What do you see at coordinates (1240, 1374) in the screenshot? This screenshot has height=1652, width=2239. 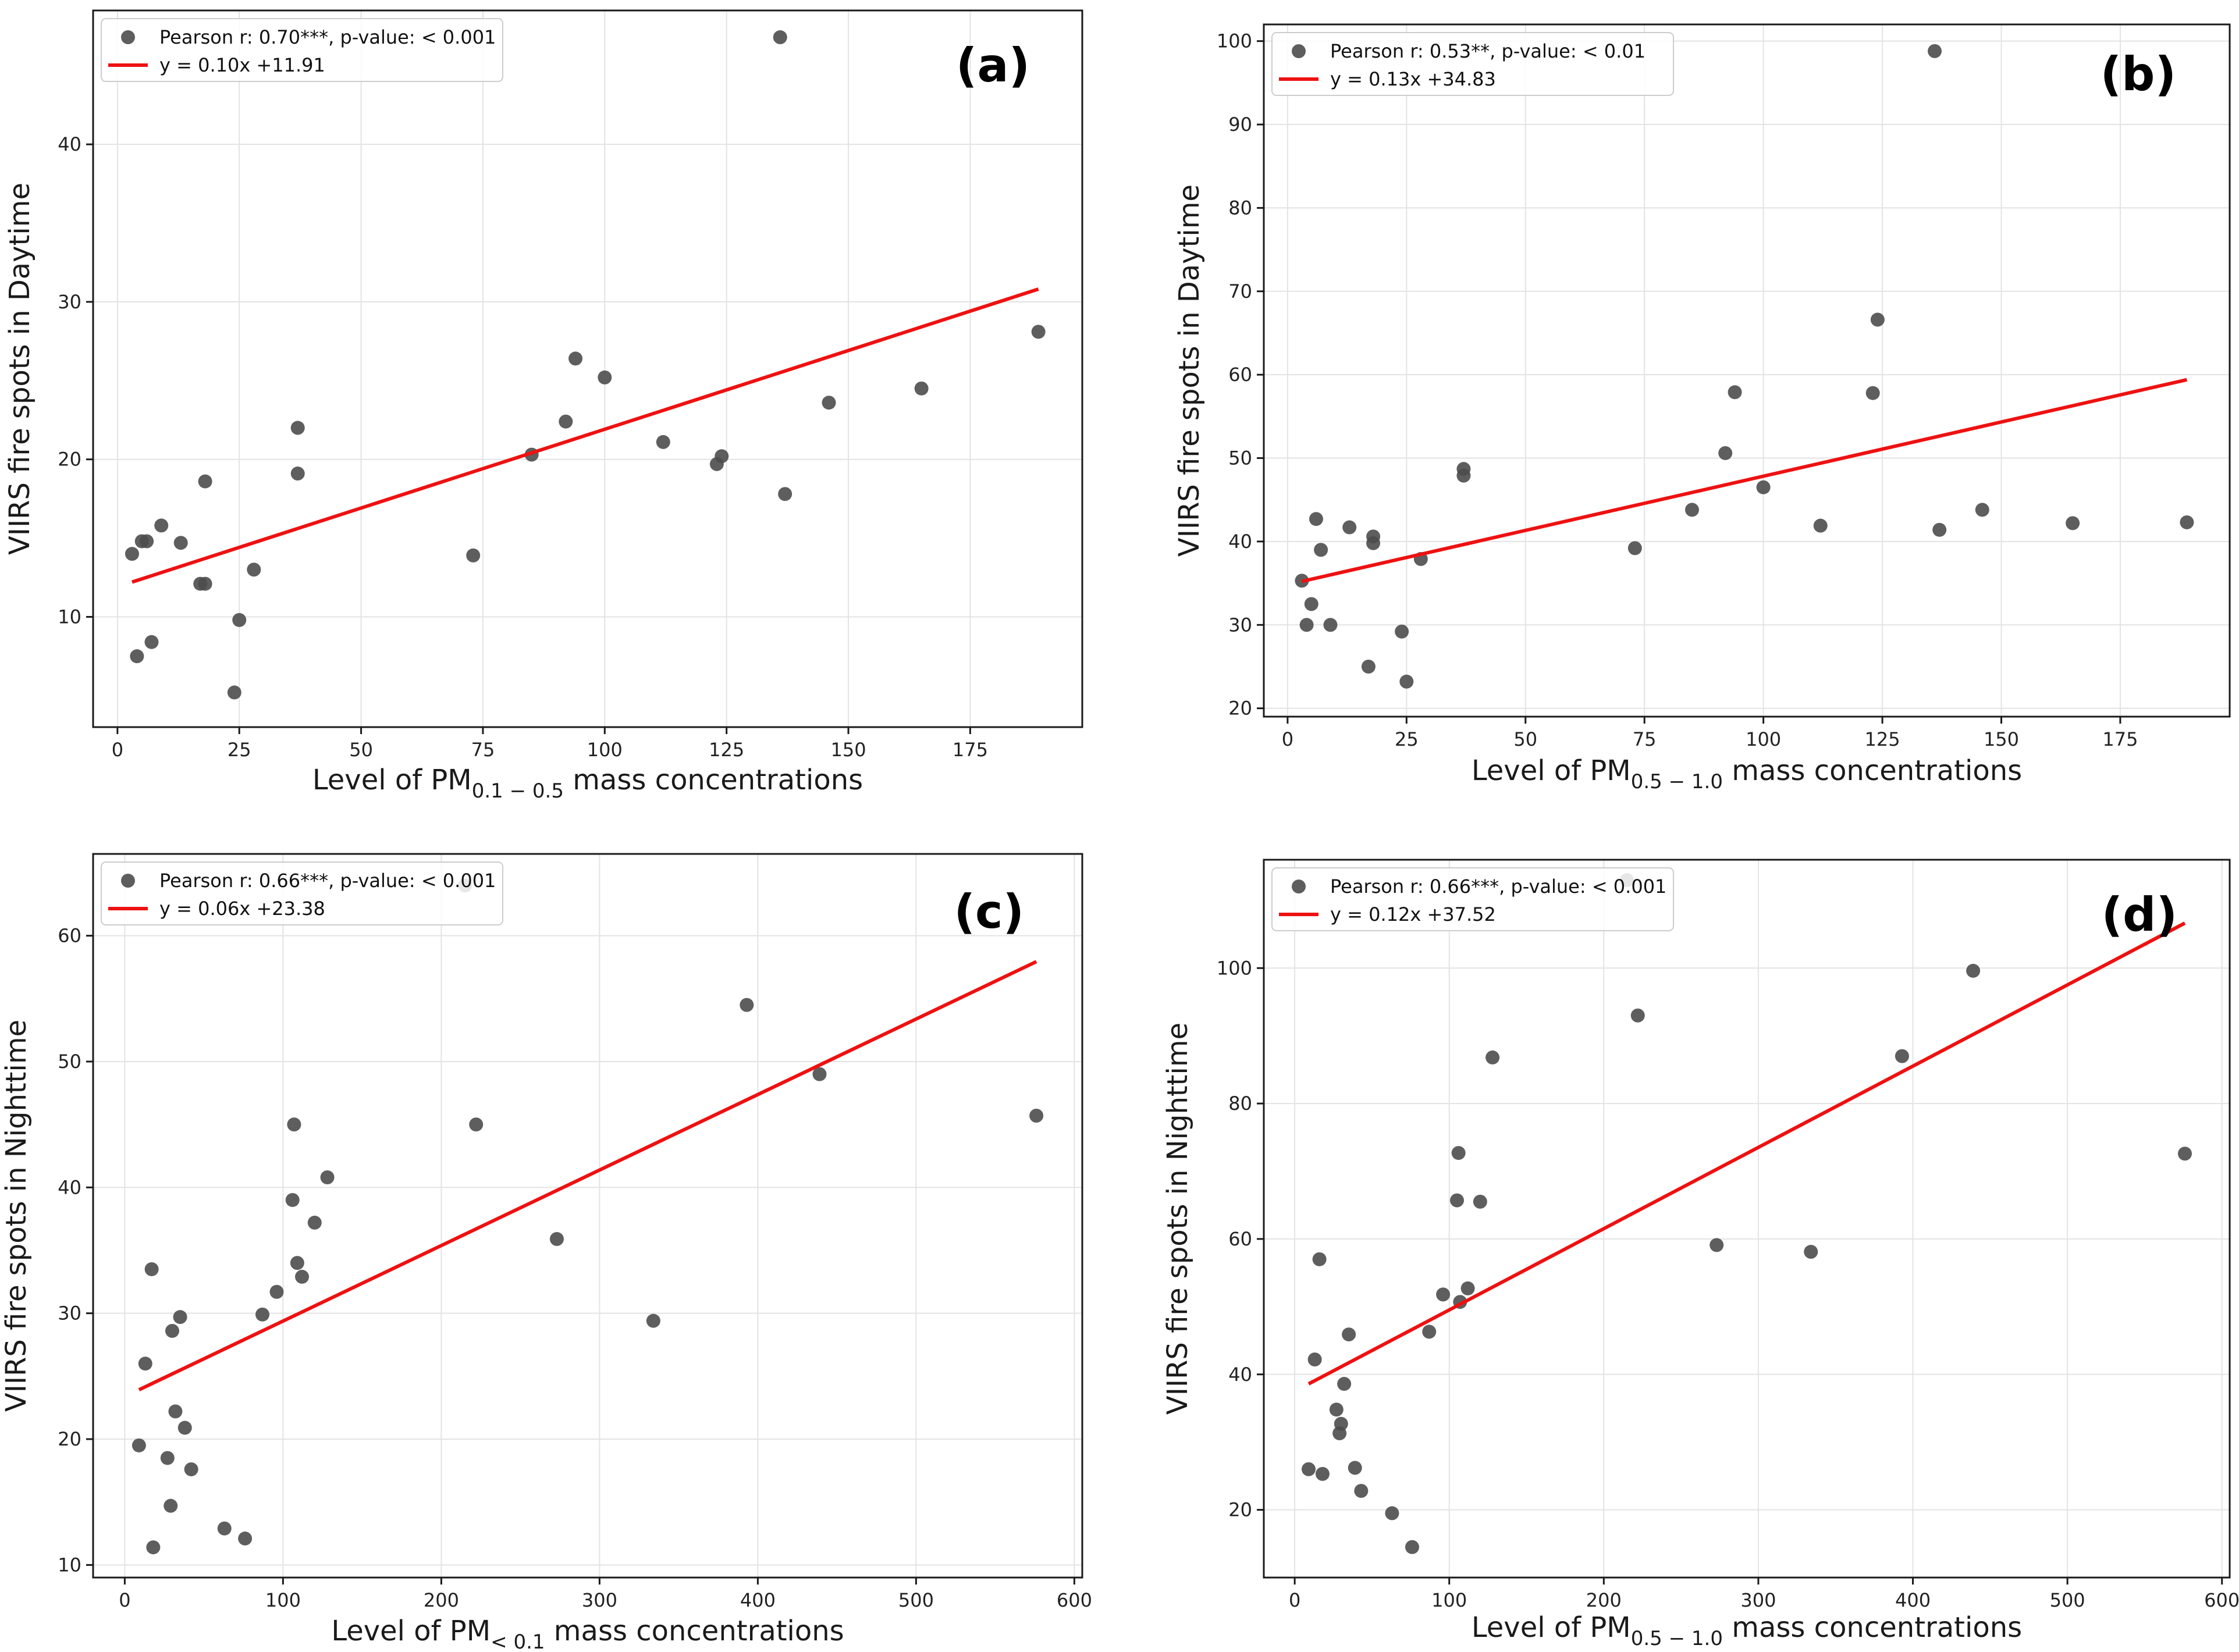 I see `y-tick-label: 40` at bounding box center [1240, 1374].